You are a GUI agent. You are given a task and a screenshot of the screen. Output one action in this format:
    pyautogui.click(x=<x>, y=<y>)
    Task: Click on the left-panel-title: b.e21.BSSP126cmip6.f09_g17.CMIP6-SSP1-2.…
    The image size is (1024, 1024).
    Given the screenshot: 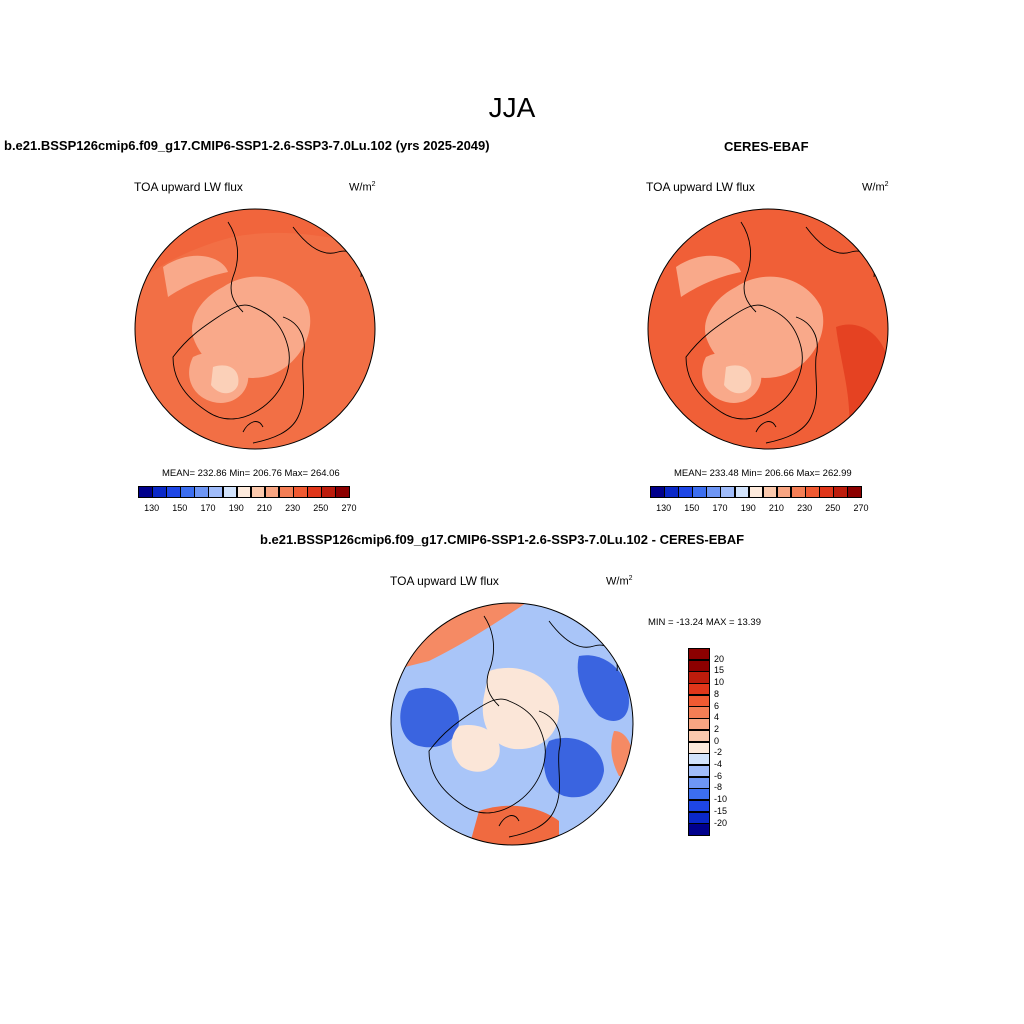 What is the action you would take?
    pyautogui.click(x=247, y=145)
    